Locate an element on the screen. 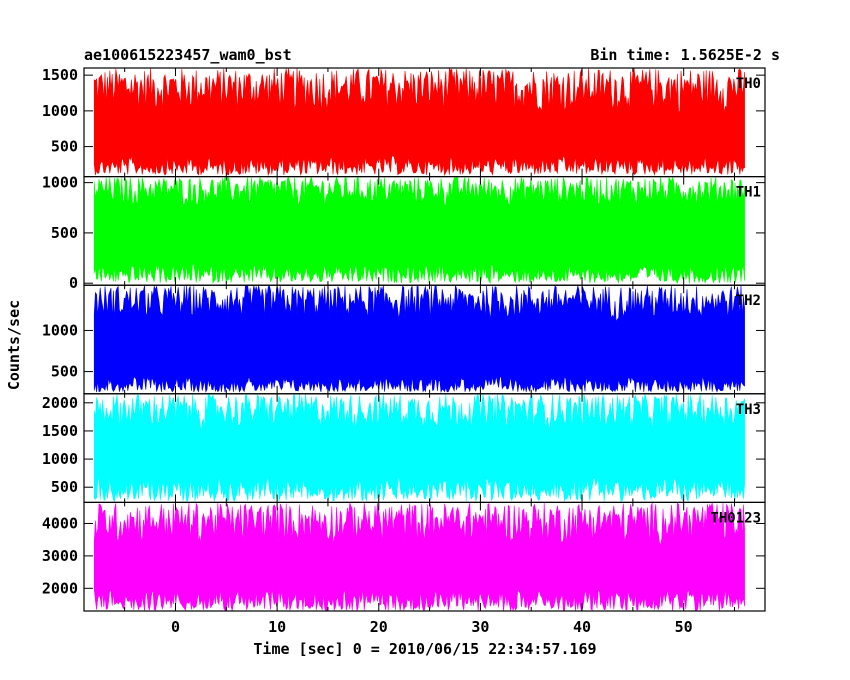  panel-th1: 0 500 1000 TH1 is located at coordinates (404, 233).